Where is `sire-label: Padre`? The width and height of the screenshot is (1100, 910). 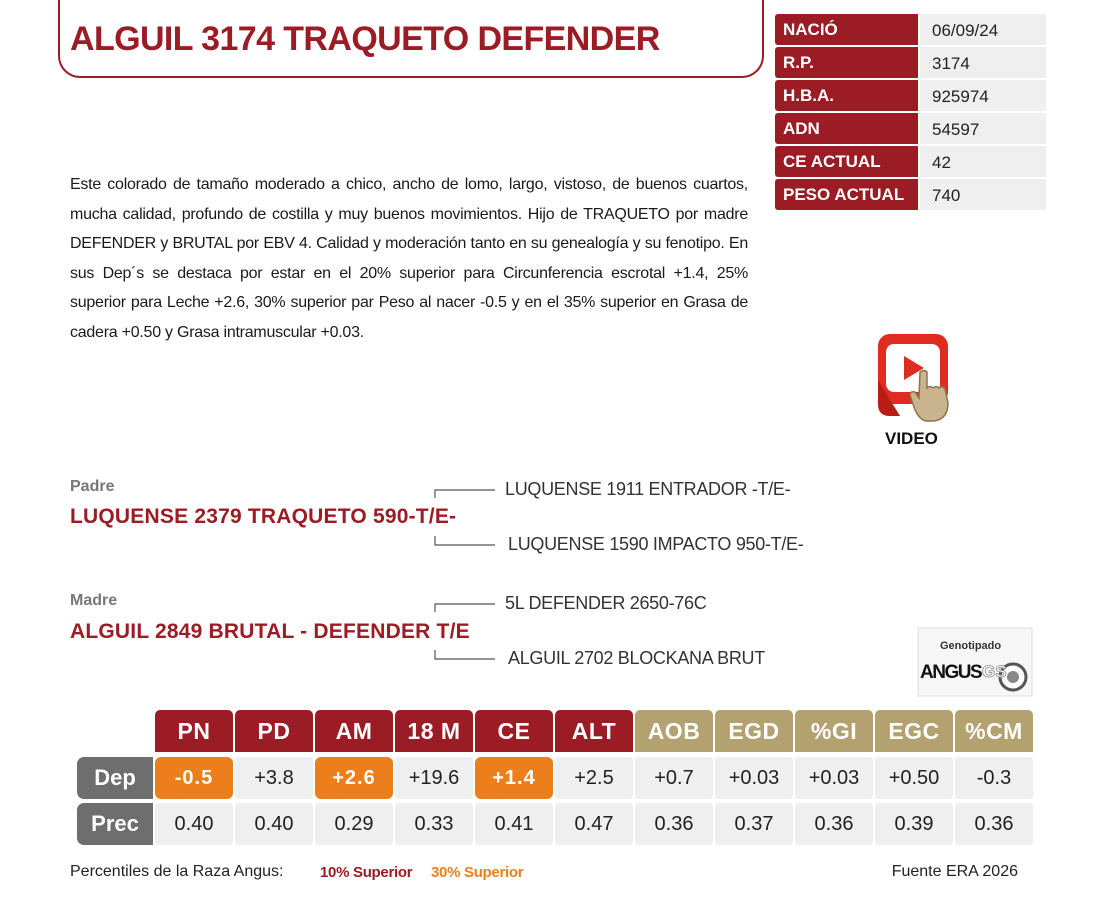
sire-label: Padre is located at coordinates (92, 486).